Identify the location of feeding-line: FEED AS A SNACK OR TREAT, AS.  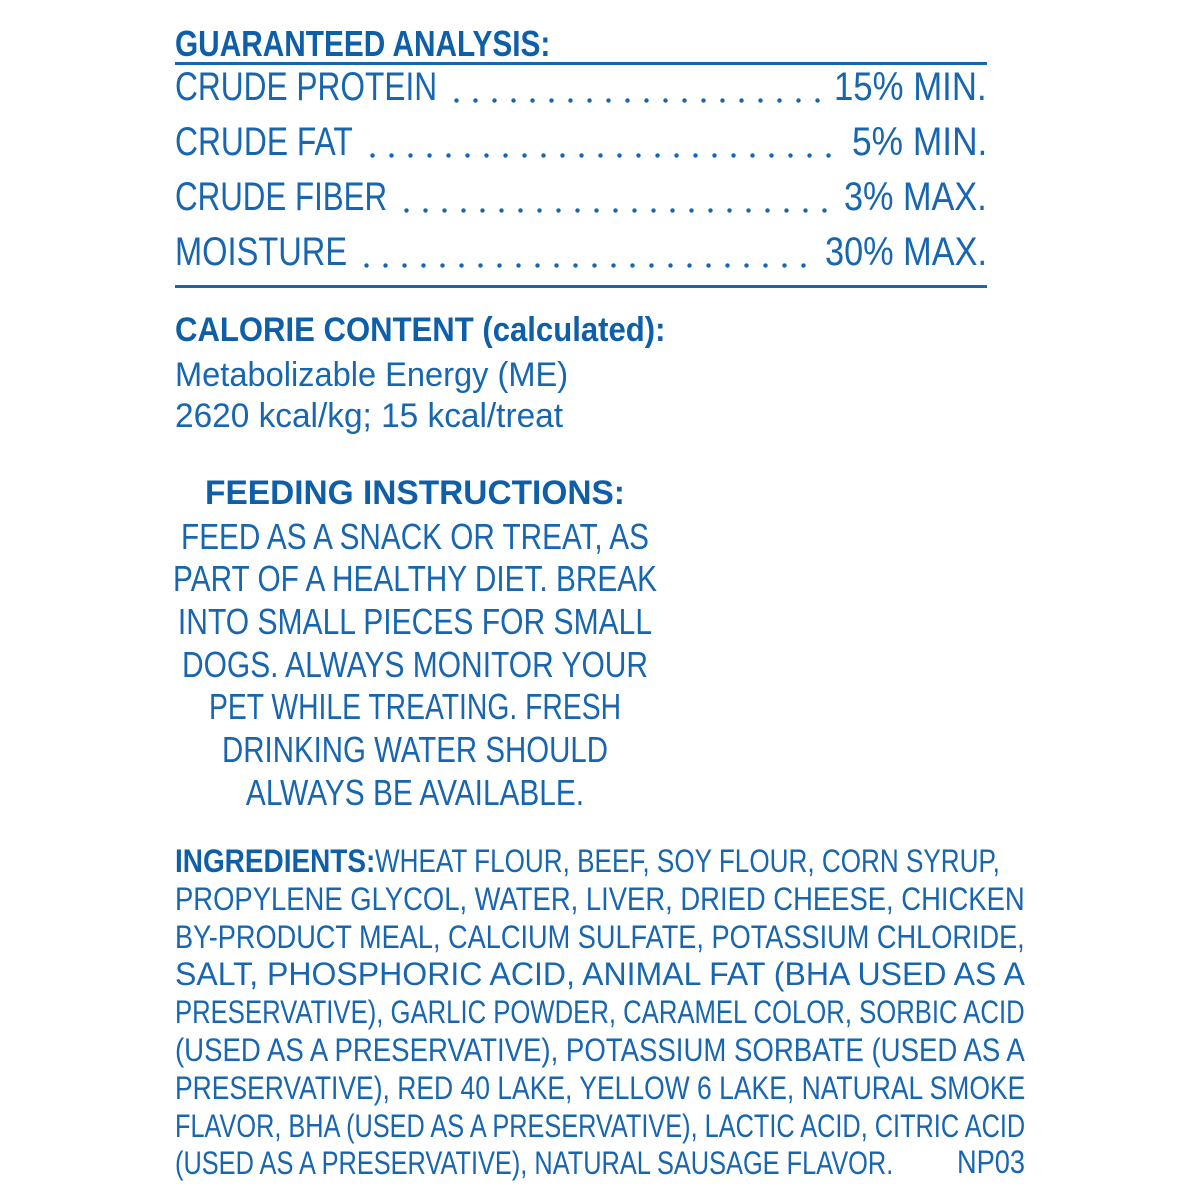
(415, 536).